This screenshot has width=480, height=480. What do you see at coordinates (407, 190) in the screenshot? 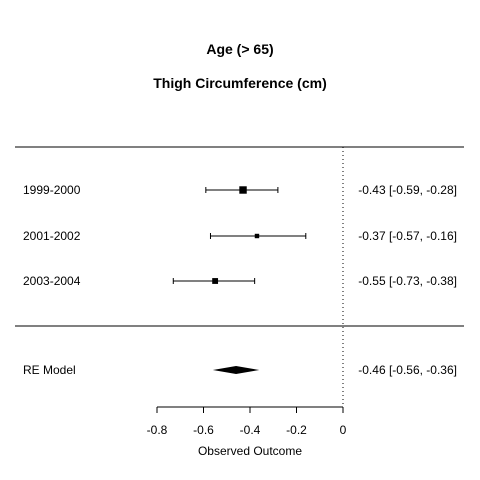
I see `ci-text: -0.43 [-0.59, -0.28]` at bounding box center [407, 190].